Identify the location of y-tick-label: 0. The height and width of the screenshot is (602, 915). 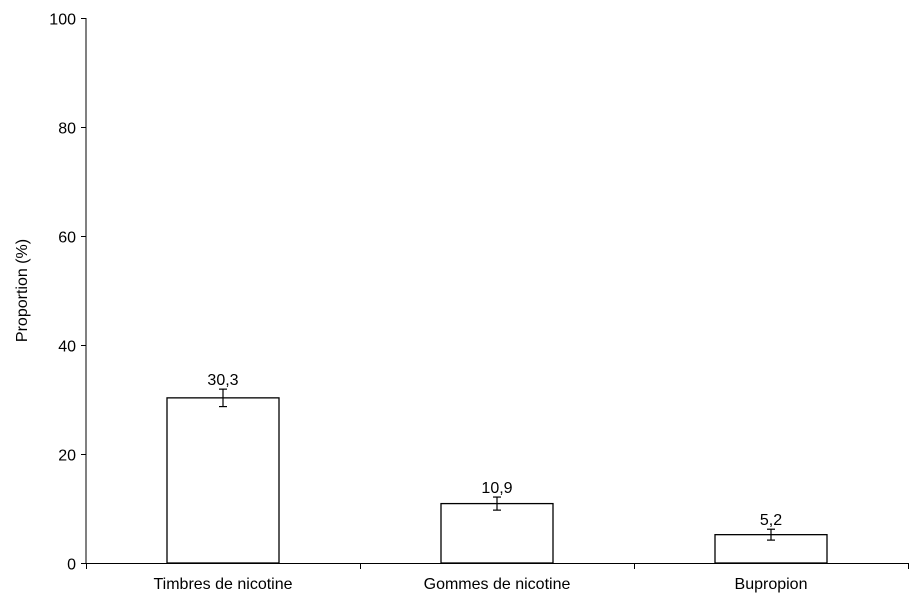
(71, 565).